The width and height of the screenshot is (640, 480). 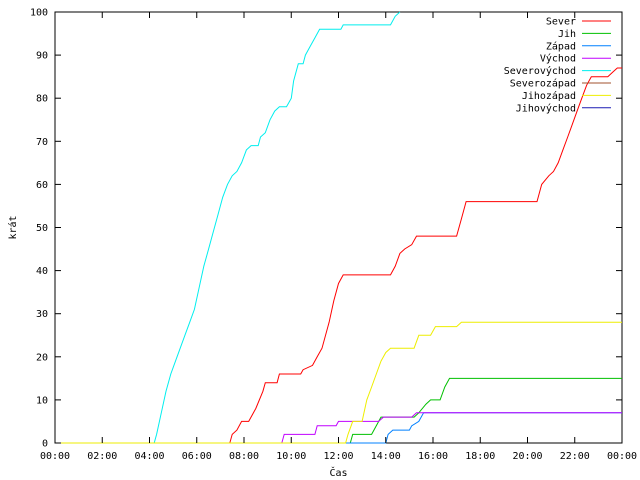 What do you see at coordinates (42, 185) in the screenshot?
I see `y-tick-label: 60` at bounding box center [42, 185].